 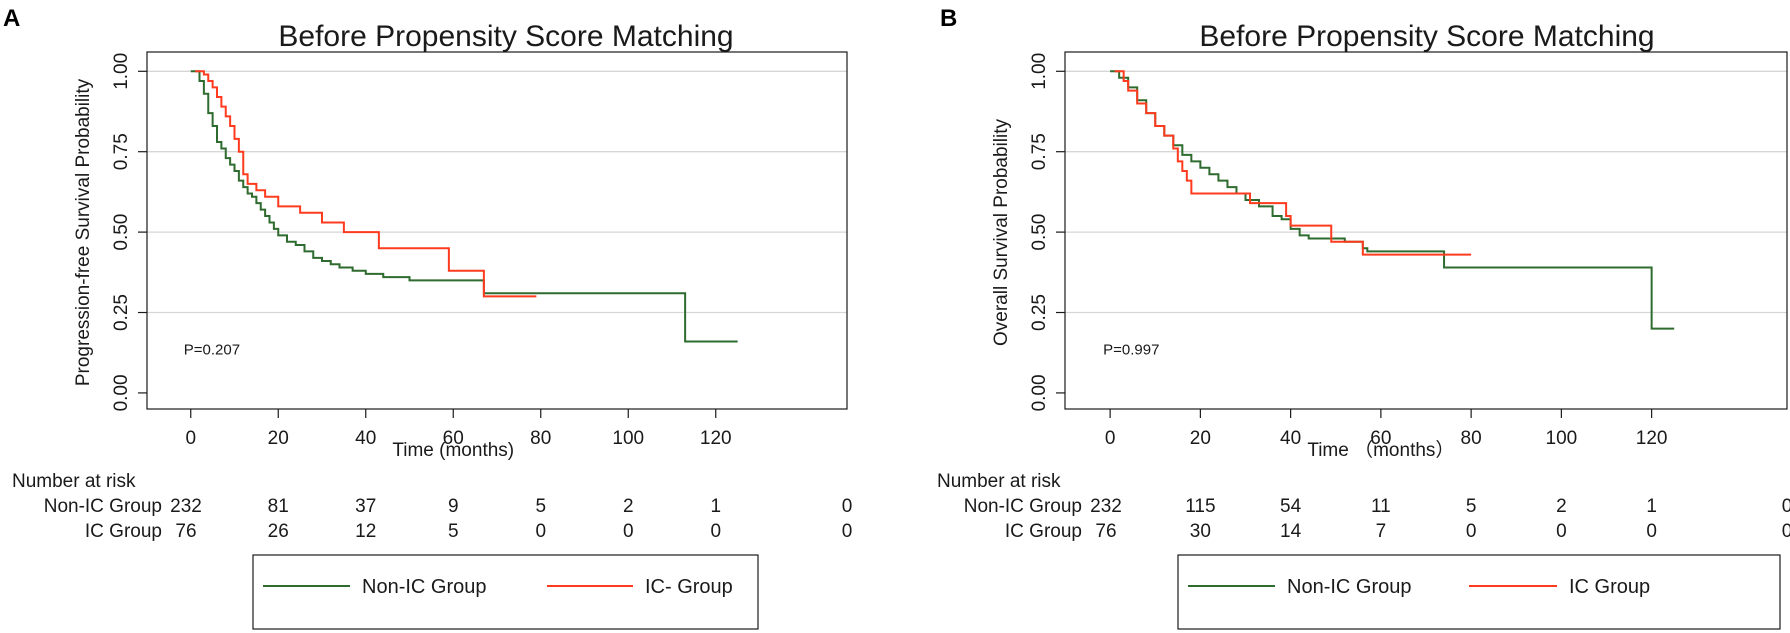 What do you see at coordinates (1381, 506) in the screenshot?
I see `risk-value: 11` at bounding box center [1381, 506].